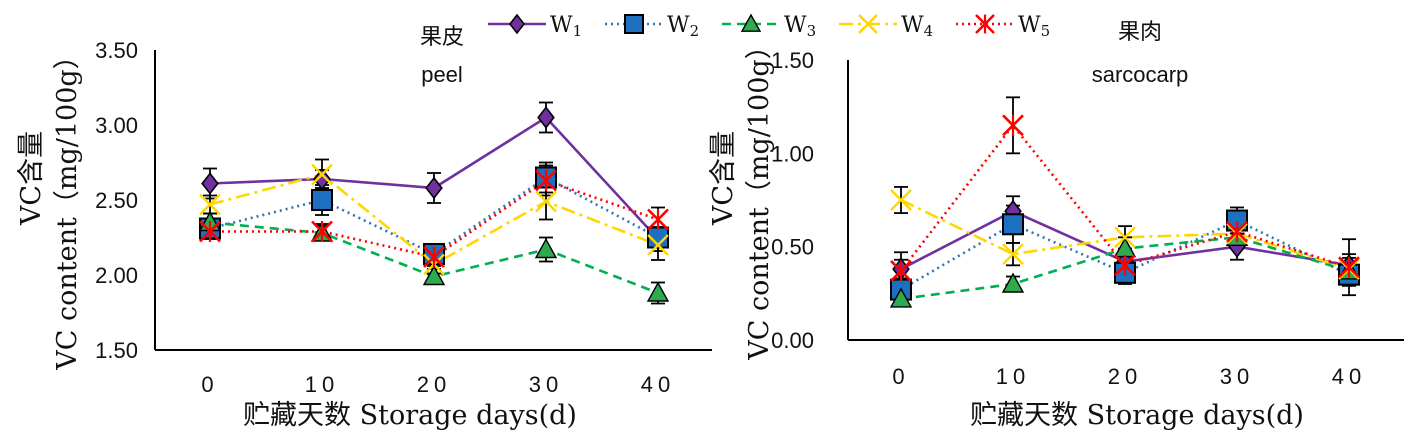  I want to click on sarcocarp-y-axis-title-cn: VC含量, so click(723, 178).